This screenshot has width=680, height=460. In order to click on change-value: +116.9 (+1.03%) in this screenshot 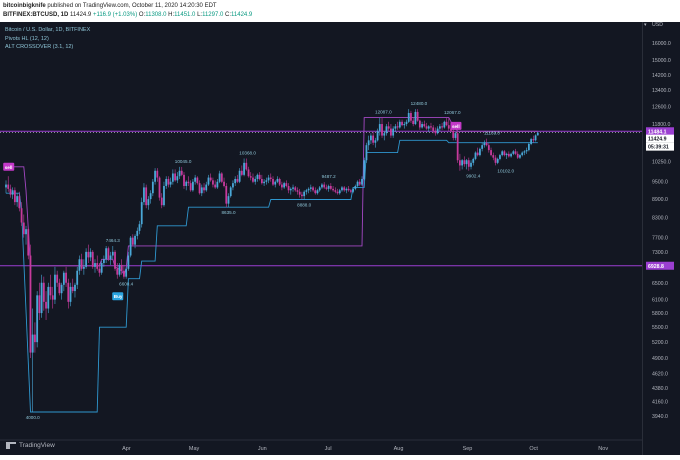, I will do `click(115, 15)`.